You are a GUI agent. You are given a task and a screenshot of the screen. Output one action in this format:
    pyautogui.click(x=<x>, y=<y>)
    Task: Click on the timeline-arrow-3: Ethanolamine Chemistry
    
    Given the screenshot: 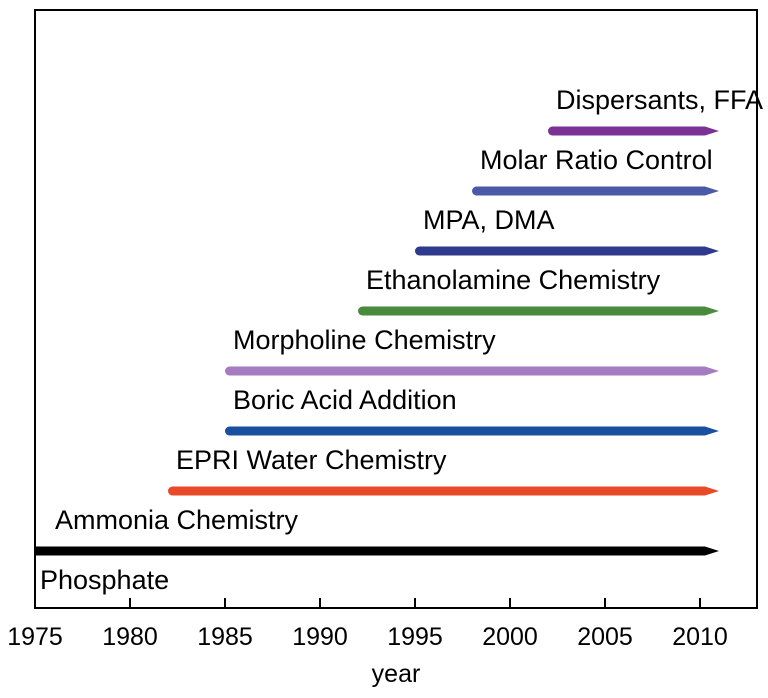 What is the action you would take?
    pyautogui.click(x=538, y=290)
    